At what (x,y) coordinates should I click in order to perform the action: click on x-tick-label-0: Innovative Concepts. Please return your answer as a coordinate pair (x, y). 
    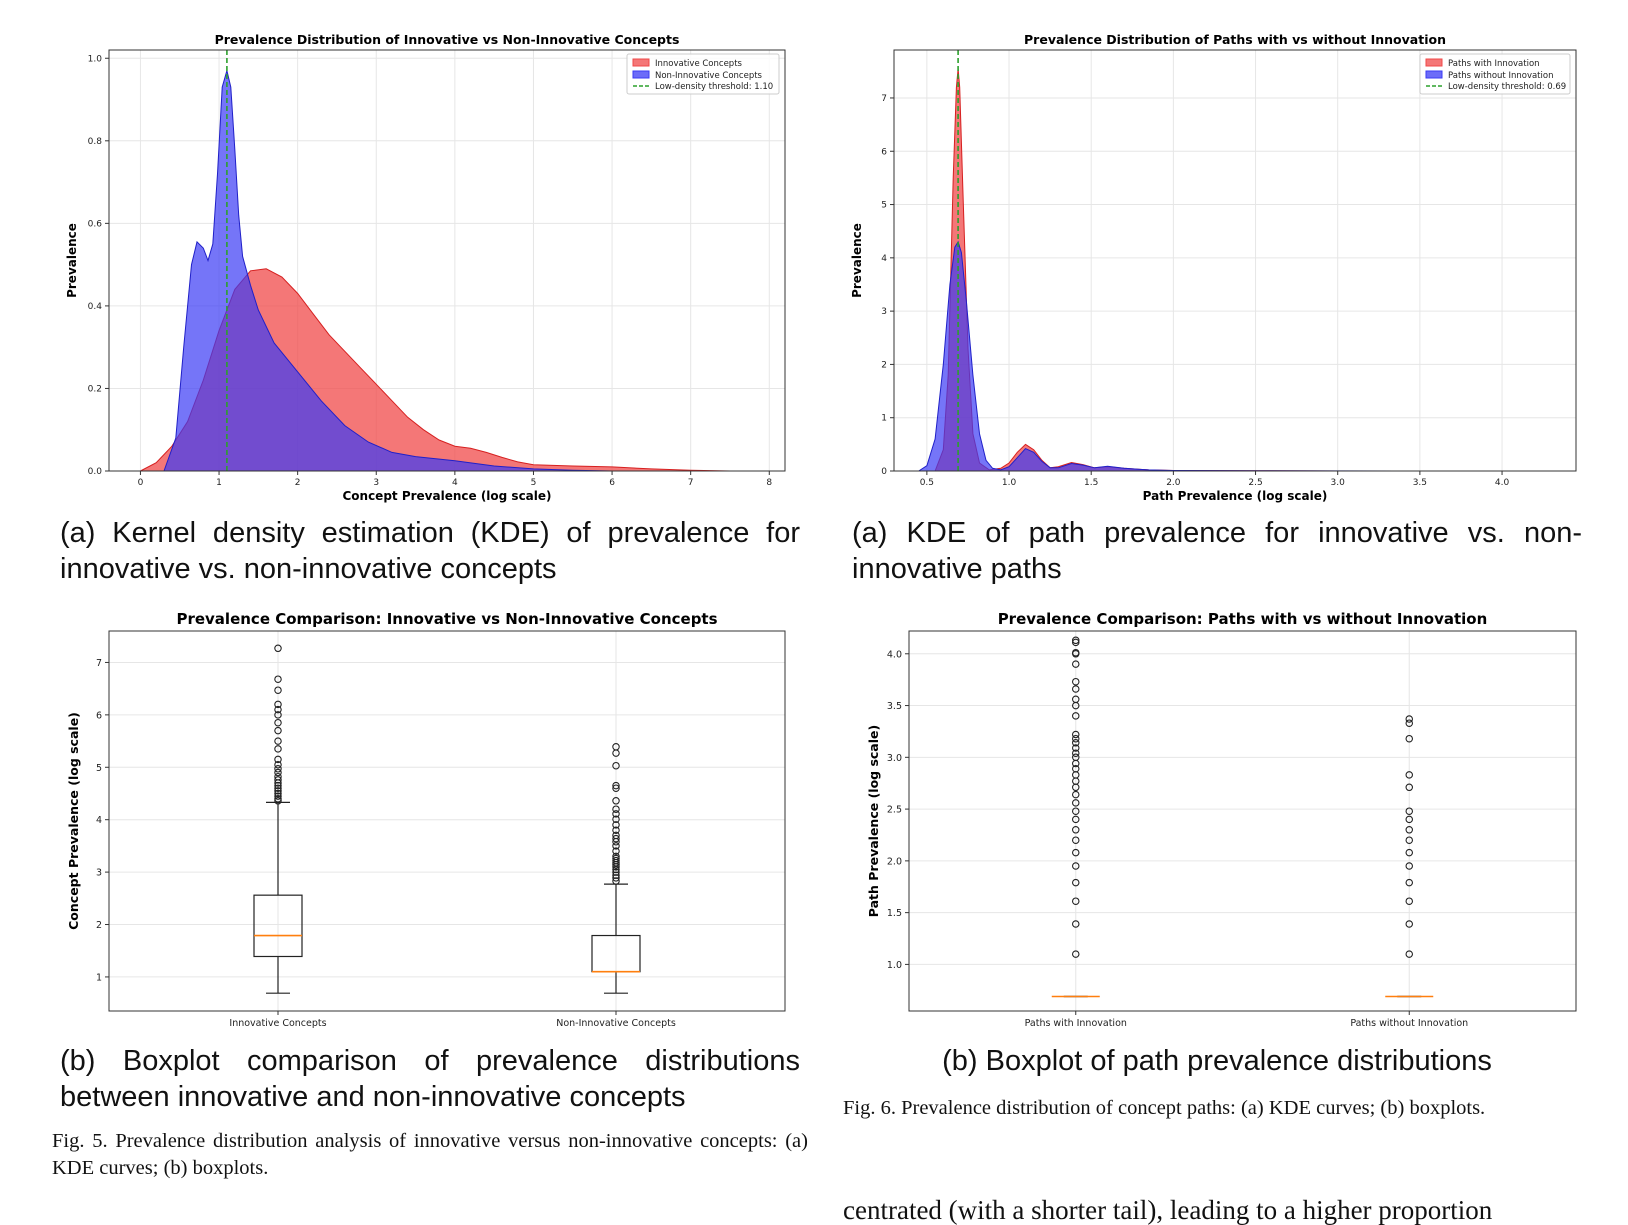
    Looking at the image, I should click on (277, 1023).